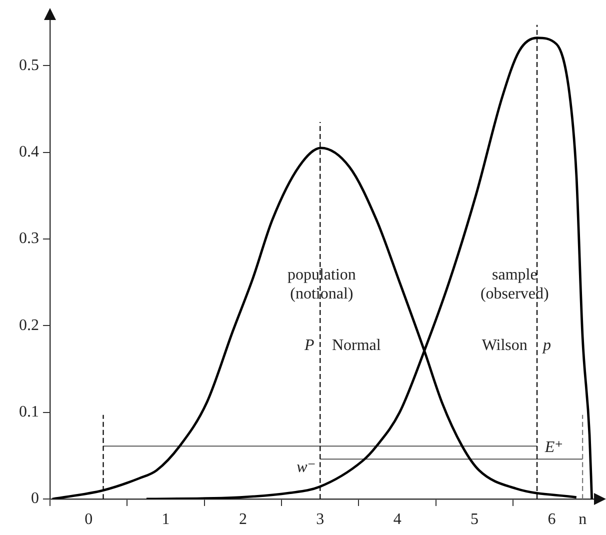 The image size is (606, 535). What do you see at coordinates (505, 345) in the screenshot?
I see `annotation: Wilson` at bounding box center [505, 345].